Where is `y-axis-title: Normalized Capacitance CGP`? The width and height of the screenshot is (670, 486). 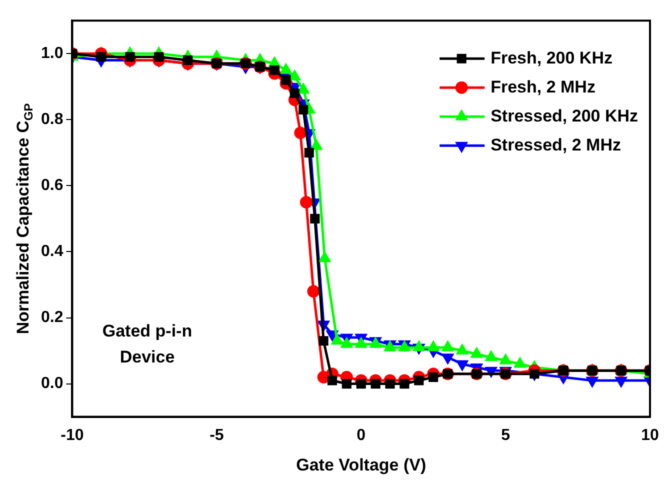
y-axis-title: Normalized Capacitance CGP is located at coordinates (25, 218).